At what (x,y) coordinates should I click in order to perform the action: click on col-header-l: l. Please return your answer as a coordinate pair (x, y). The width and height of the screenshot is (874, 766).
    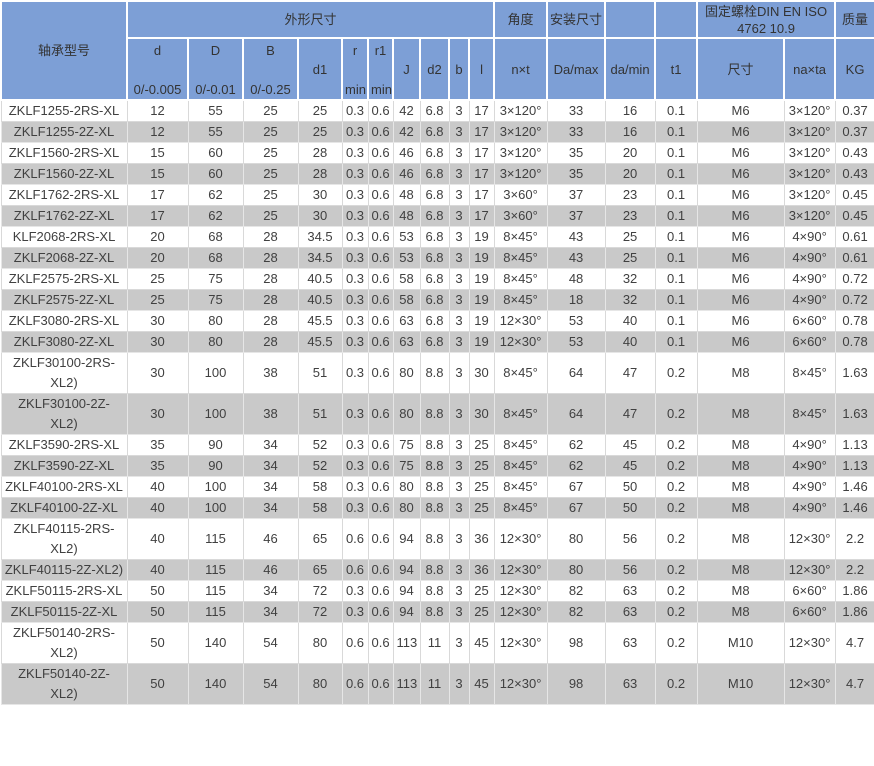
    Looking at the image, I should click on (481, 69).